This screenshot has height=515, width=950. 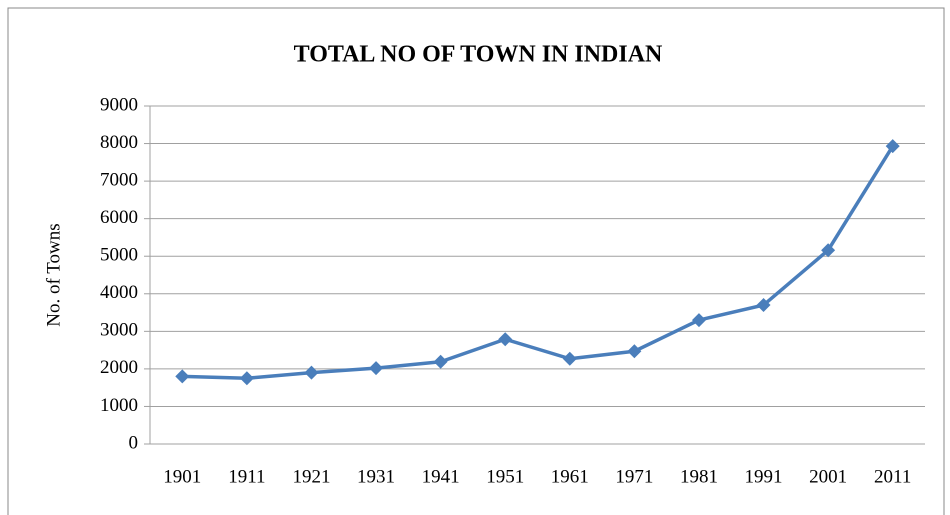 I want to click on x-tick-label: 1991, so click(x=764, y=476).